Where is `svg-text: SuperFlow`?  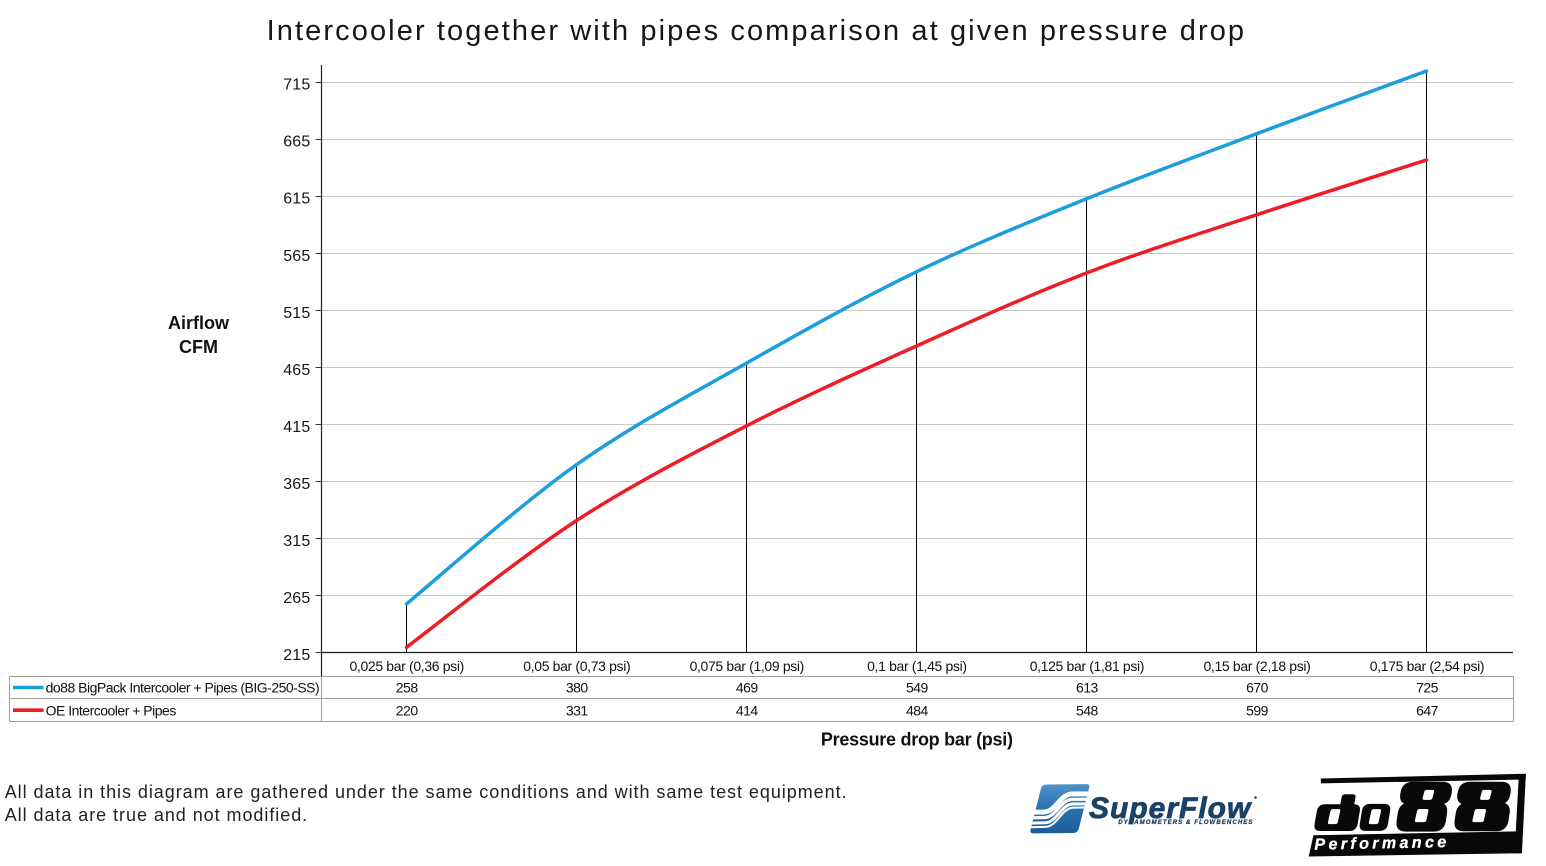
svg-text: SuperFlow is located at coordinates (1170, 808).